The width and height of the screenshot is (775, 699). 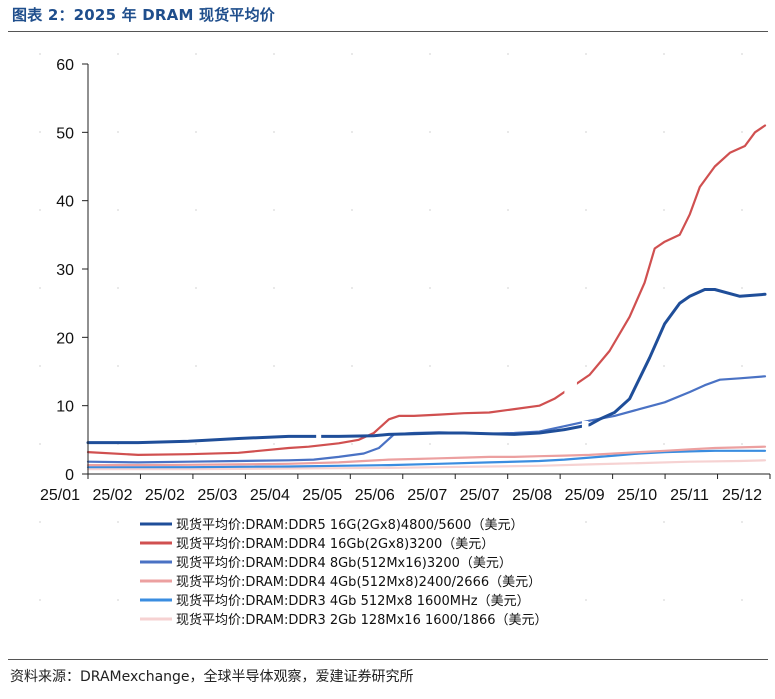 What do you see at coordinates (65, 65) in the screenshot?
I see `y-tick-label: 60` at bounding box center [65, 65].